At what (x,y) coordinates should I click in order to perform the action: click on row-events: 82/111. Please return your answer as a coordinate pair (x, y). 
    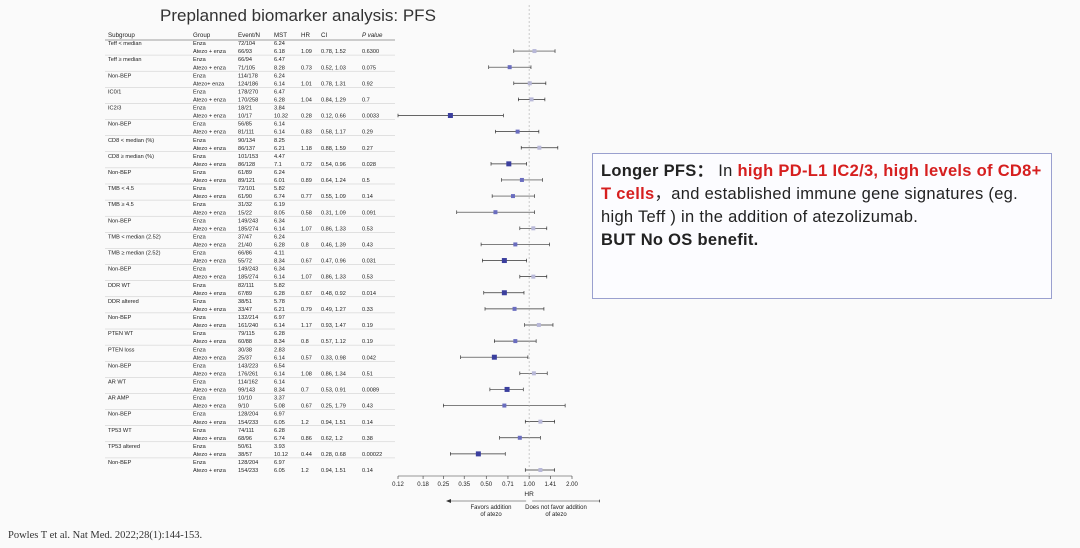
    Looking at the image, I should click on (246, 286).